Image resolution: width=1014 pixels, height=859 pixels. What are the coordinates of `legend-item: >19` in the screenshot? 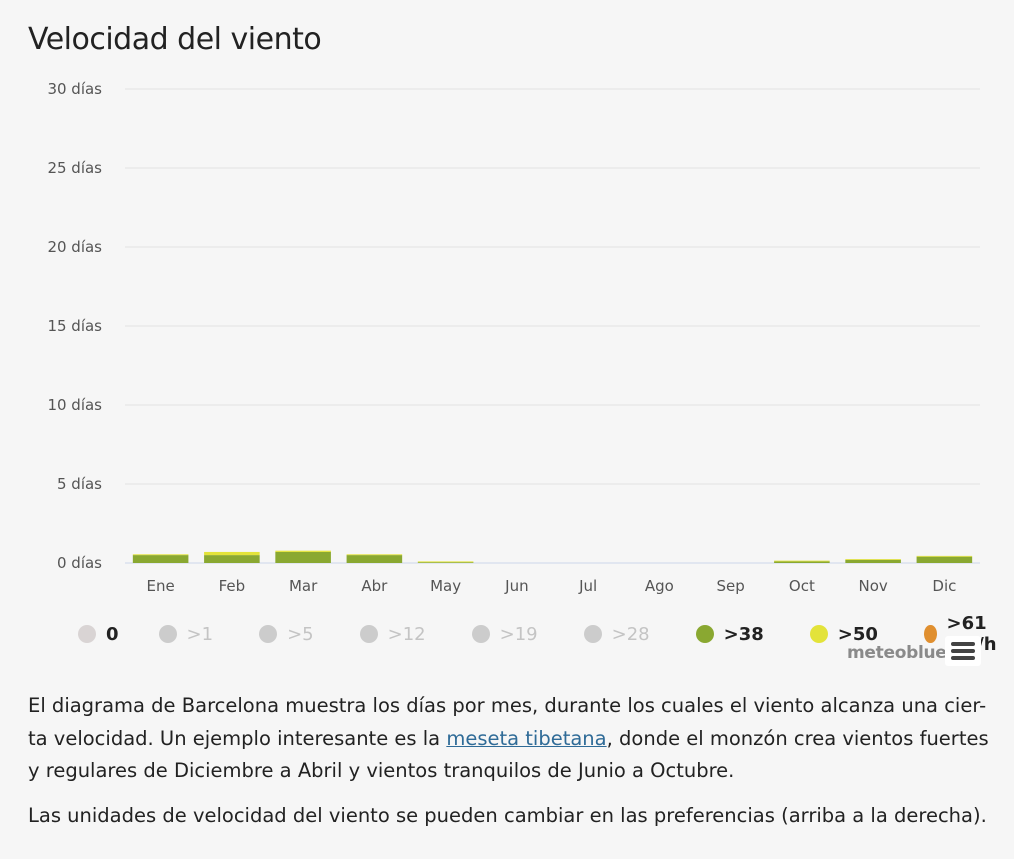 It's located at (504, 634).